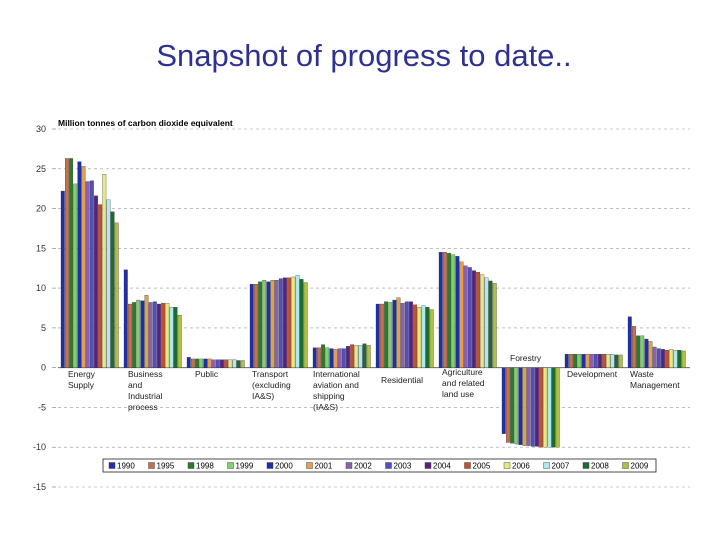 The image size is (728, 546). What do you see at coordinates (616, 361) in the screenshot?
I see `bar-2008-cat8` at bounding box center [616, 361].